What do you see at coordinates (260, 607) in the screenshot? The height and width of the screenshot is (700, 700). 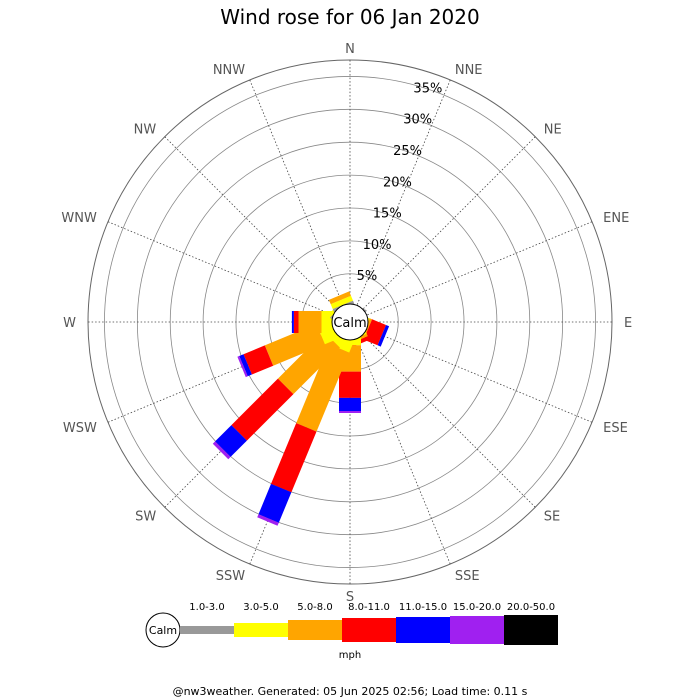 I see `legend-bin-label: 3.0-5.0` at bounding box center [260, 607].